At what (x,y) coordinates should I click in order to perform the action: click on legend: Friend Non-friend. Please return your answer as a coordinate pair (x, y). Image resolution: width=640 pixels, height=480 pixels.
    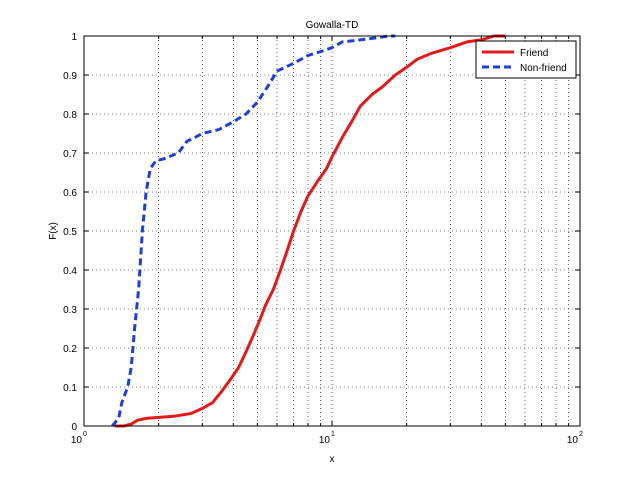
    Looking at the image, I should click on (526, 59).